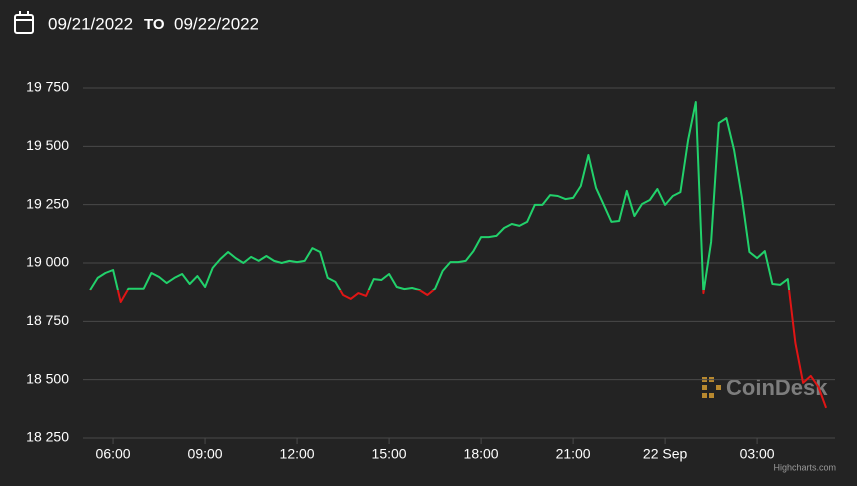 Image resolution: width=857 pixels, height=486 pixels. What do you see at coordinates (47, 262) in the screenshot?
I see `y-tick-label: 19 000` at bounding box center [47, 262].